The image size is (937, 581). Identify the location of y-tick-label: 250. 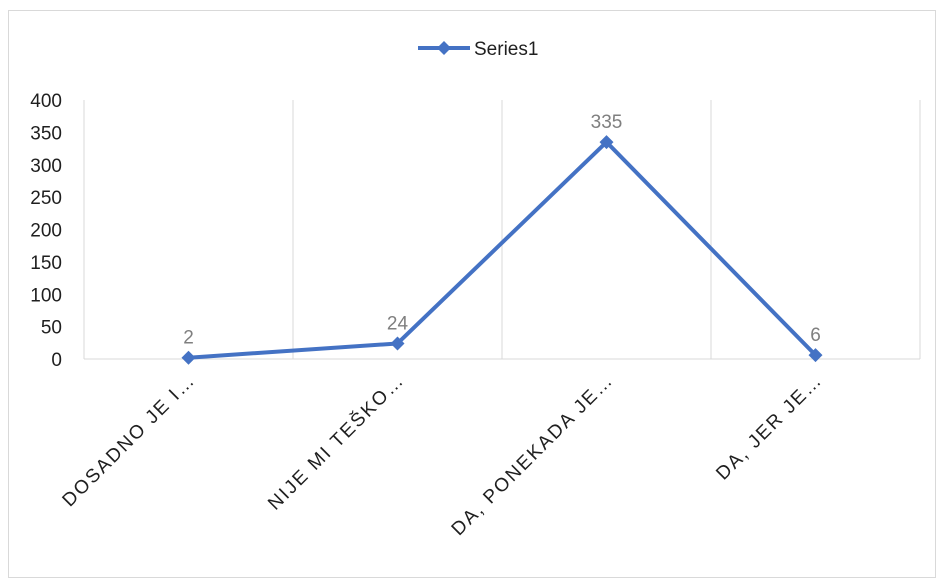
(46, 198).